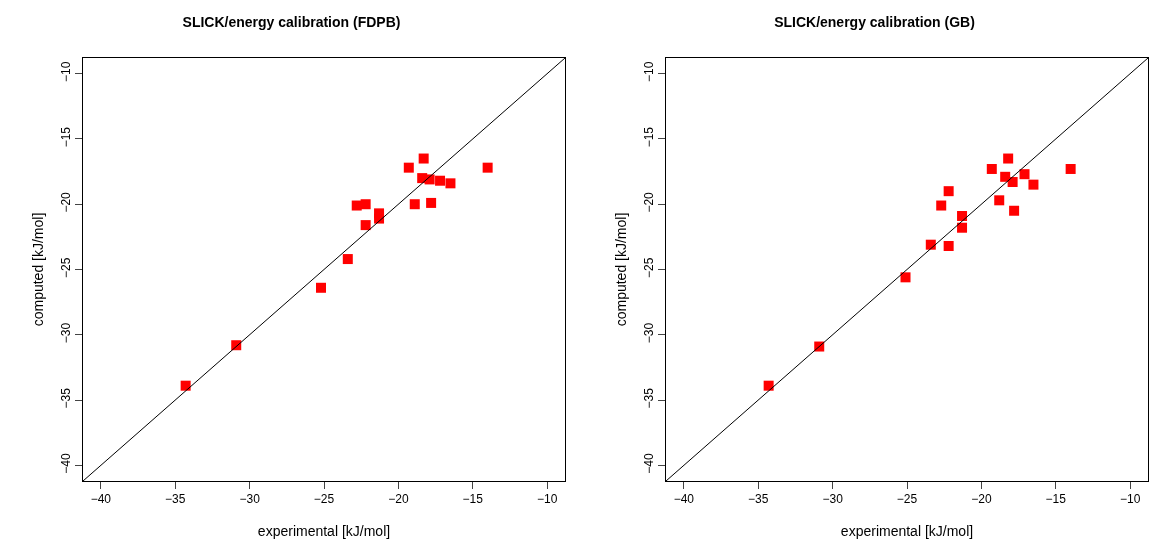 The image size is (1167, 558). Describe the element at coordinates (291, 21) in the screenshot. I see `chart-title: SLICK/energy calibration (FDPB)` at that location.